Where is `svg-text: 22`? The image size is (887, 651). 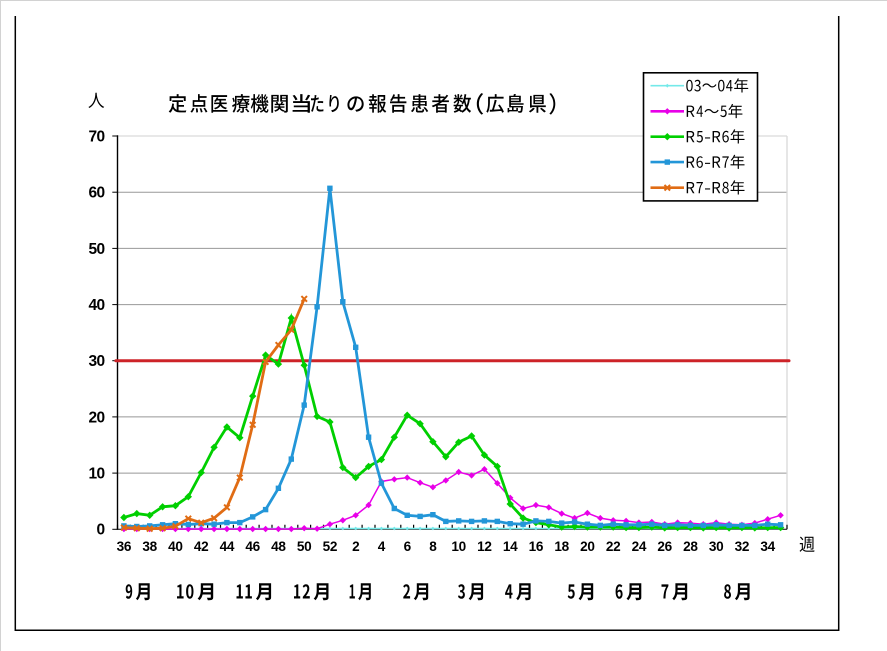
svg-text: 22 is located at coordinates (613, 546).